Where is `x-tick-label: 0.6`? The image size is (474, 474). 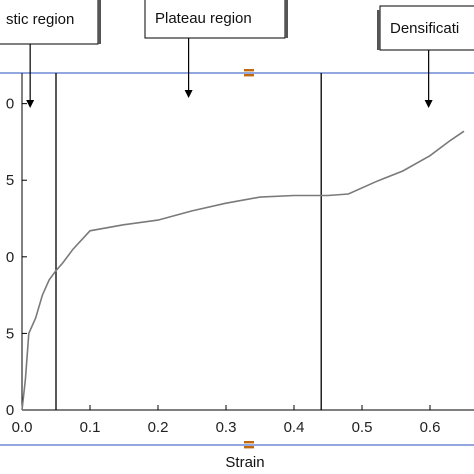
x-tick-label: 0.6 is located at coordinates (430, 427).